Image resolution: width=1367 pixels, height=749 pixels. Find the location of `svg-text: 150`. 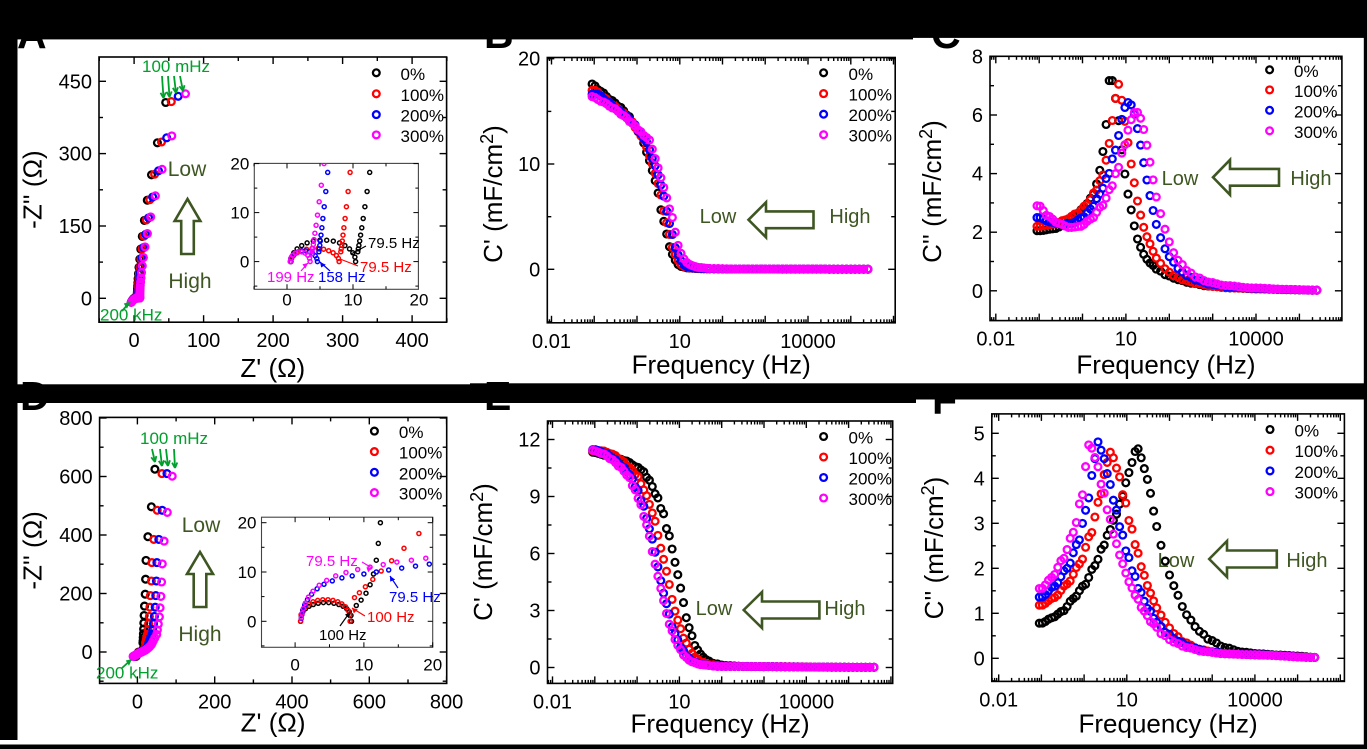

svg-text: 150 is located at coordinates (75, 227).